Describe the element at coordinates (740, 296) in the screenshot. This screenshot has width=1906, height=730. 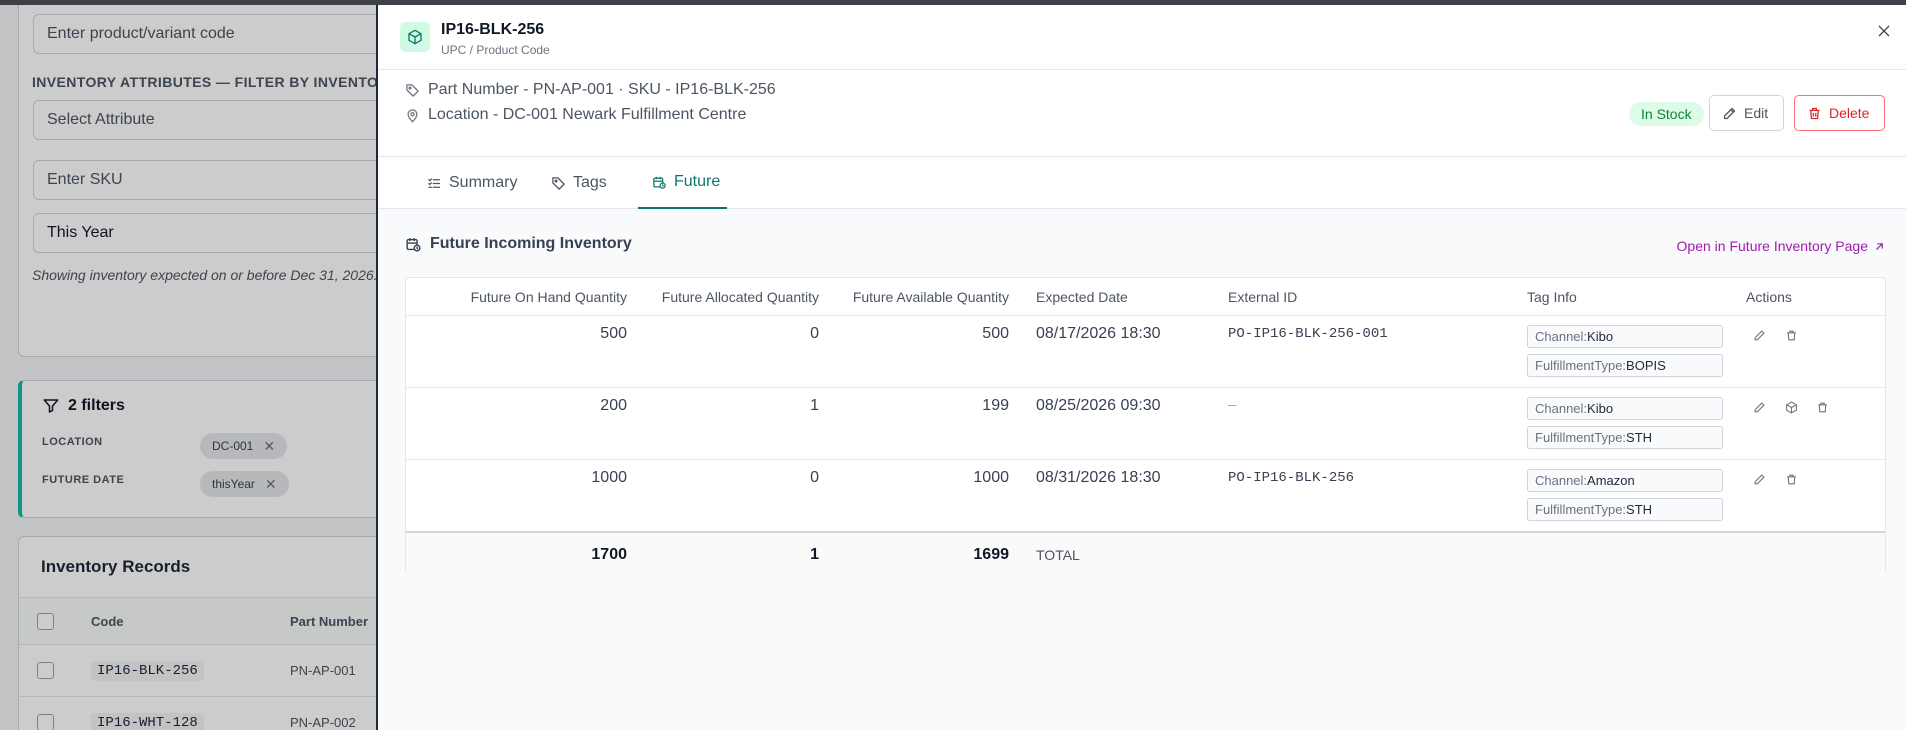
I see `column-future-allocated: Future Allocated Quantity` at that location.